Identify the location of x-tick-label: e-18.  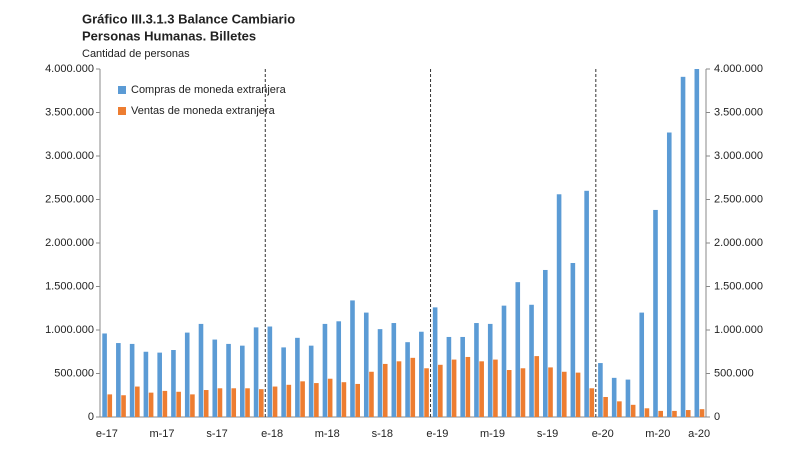
(272, 434).